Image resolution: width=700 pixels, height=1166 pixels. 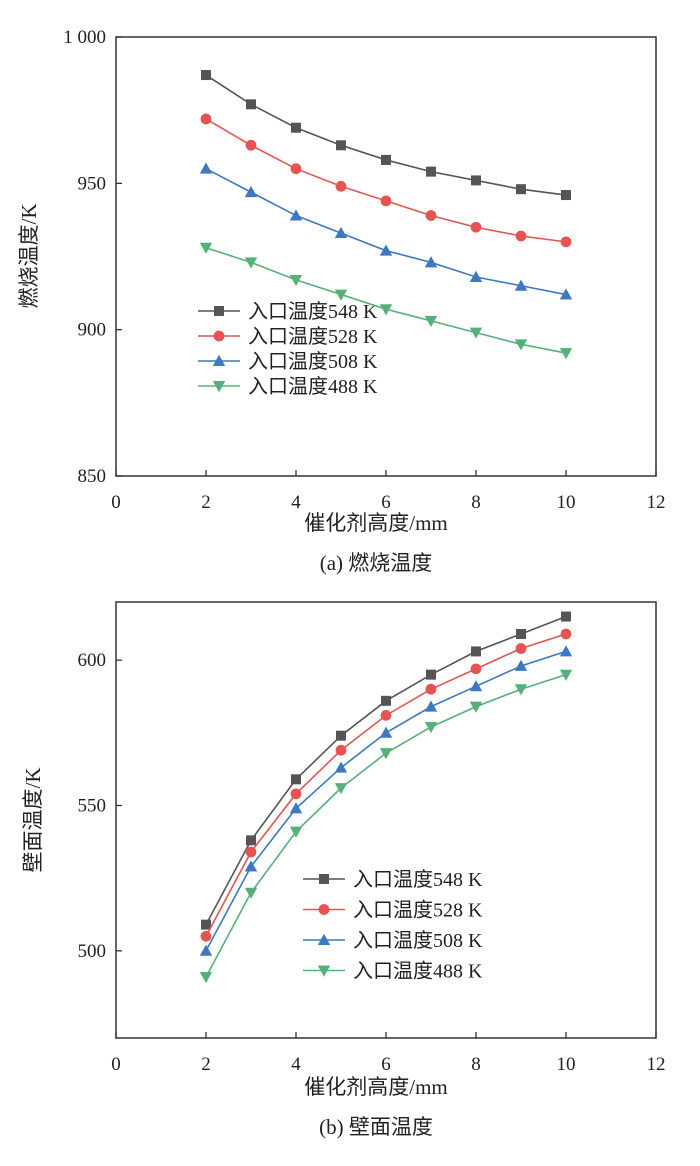 What do you see at coordinates (206, 1064) in the screenshot?
I see `x-tick-label: 2` at bounding box center [206, 1064].